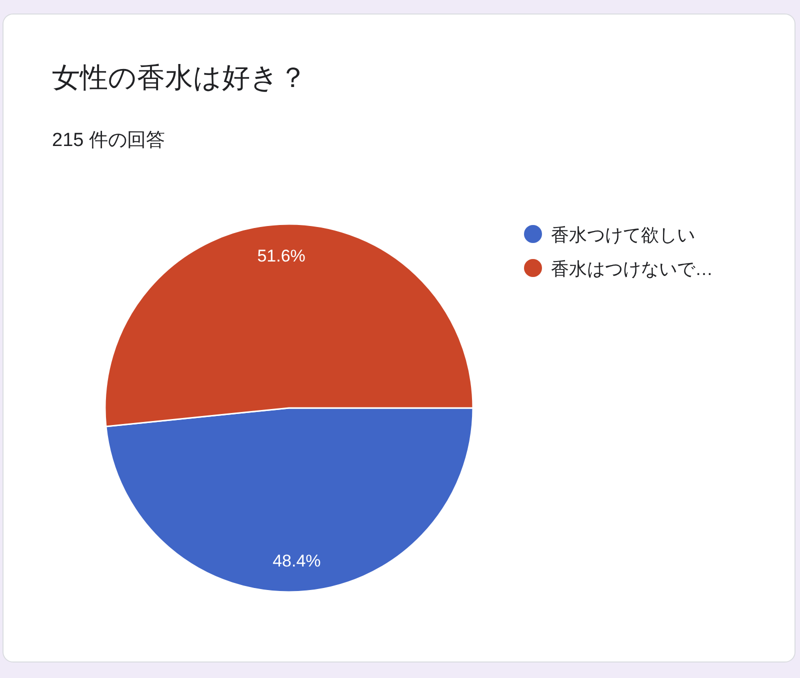 This screenshot has width=800, height=678. What do you see at coordinates (296, 561) in the screenshot?
I see `data-label: 48.4%` at bounding box center [296, 561].